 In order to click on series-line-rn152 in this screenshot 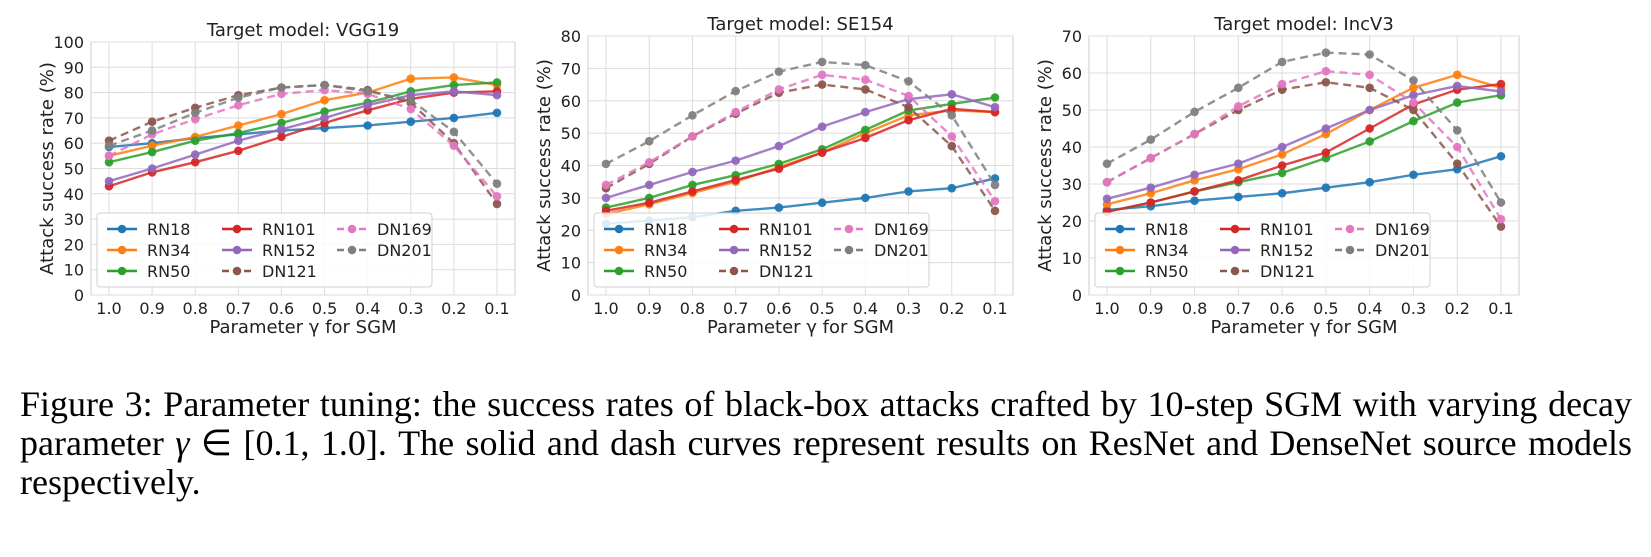, I will do `click(1304, 142)`.